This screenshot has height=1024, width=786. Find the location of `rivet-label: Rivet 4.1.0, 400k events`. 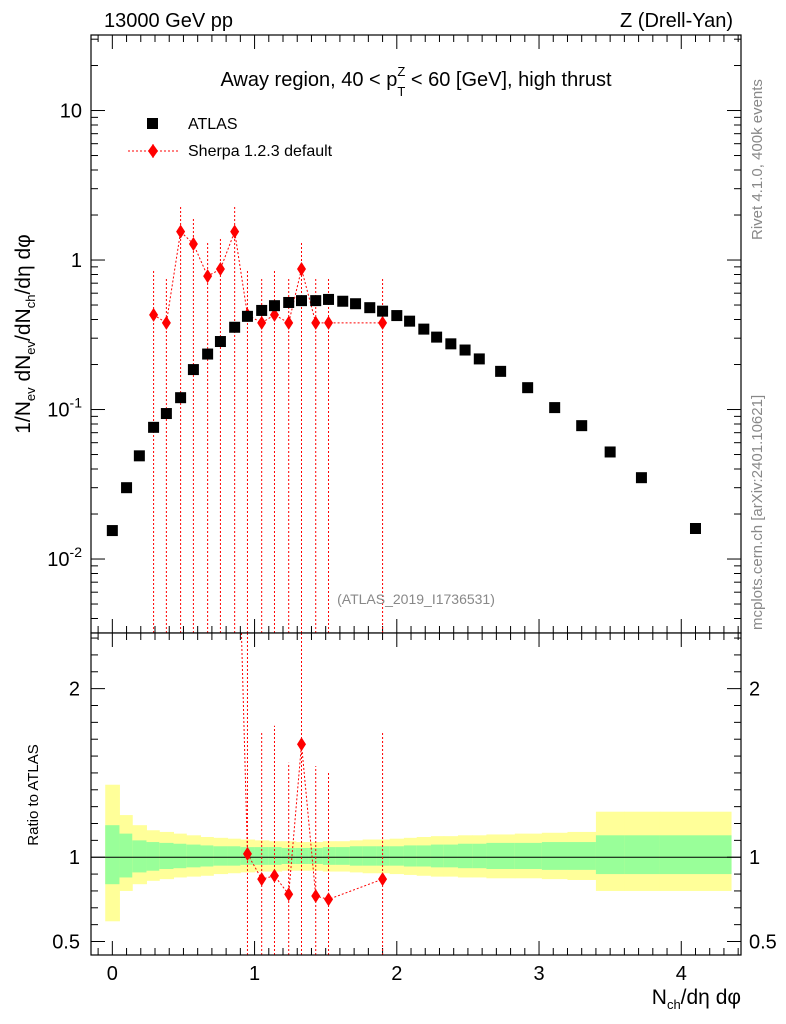

rivet-label: Rivet 4.1.0, 400k events is located at coordinates (757, 159).